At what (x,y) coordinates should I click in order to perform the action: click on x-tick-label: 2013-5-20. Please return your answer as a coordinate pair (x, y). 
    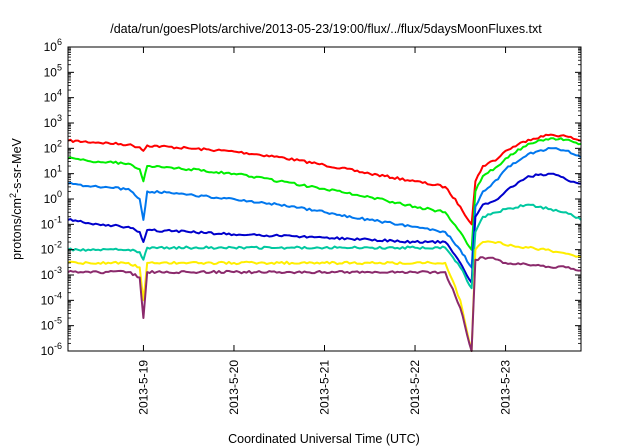
    Looking at the image, I should click on (234, 387).